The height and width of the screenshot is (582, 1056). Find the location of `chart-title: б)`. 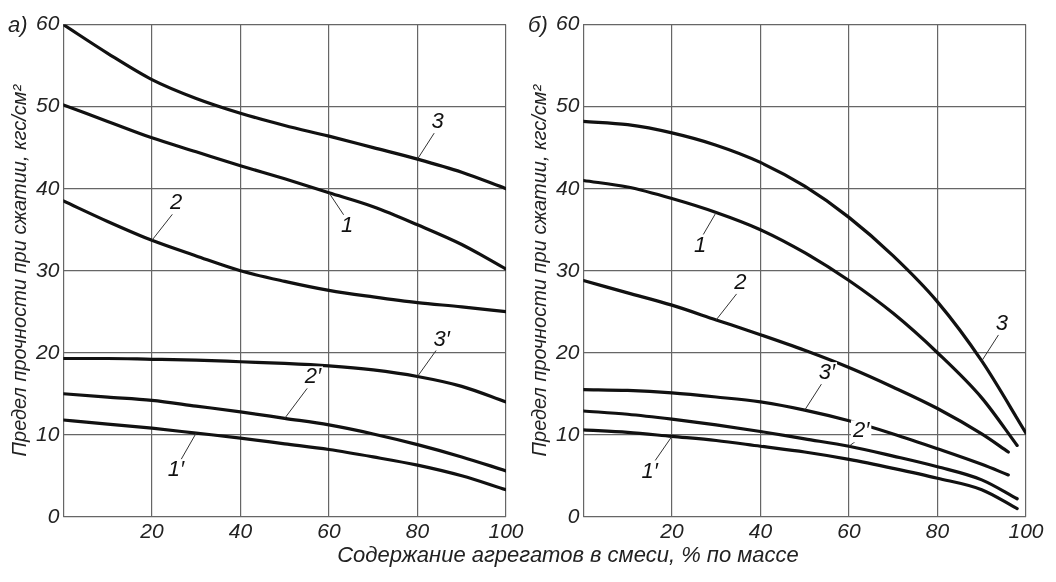

chart-title: б) is located at coordinates (538, 24).